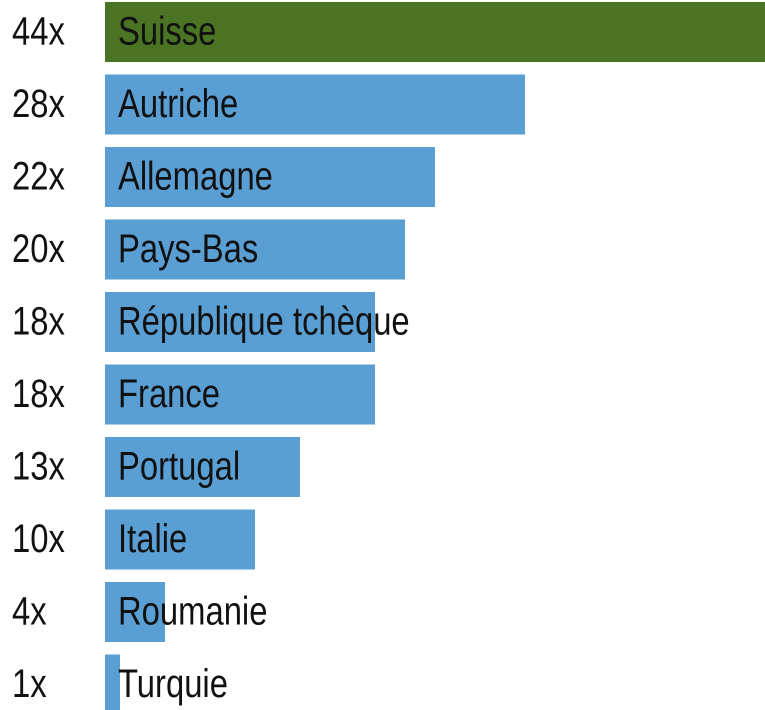  I want to click on category-label: Suisse, so click(167, 30).